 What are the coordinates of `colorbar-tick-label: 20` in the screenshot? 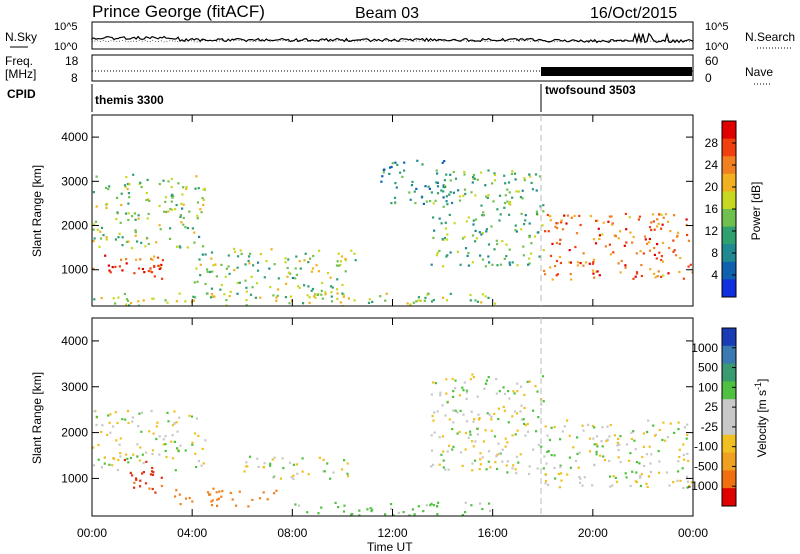 It's located at (712, 187).